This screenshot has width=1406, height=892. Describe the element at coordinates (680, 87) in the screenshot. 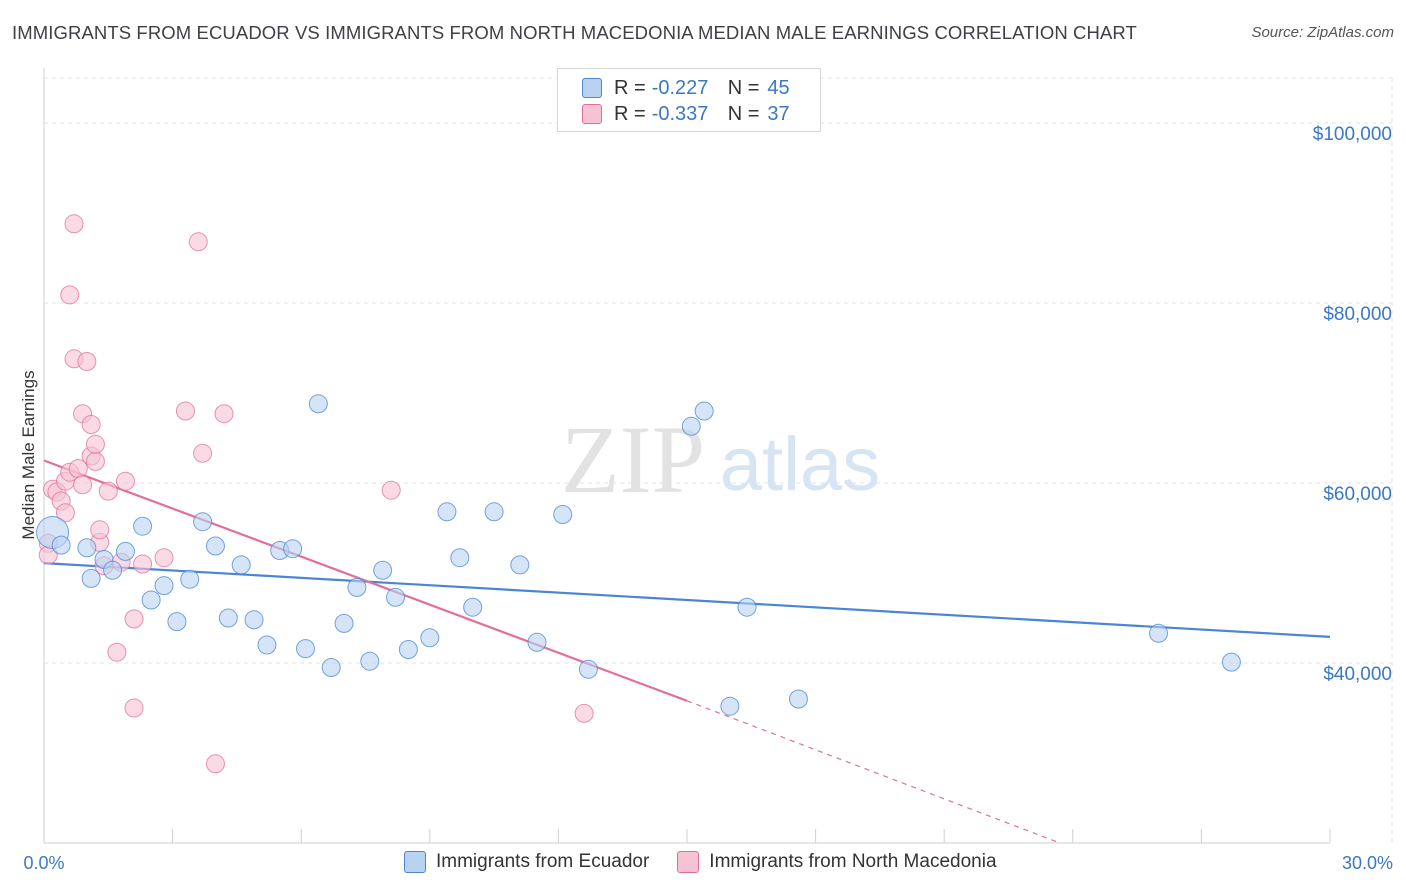

I see `legend-r-value-ecuador: -0.227` at that location.